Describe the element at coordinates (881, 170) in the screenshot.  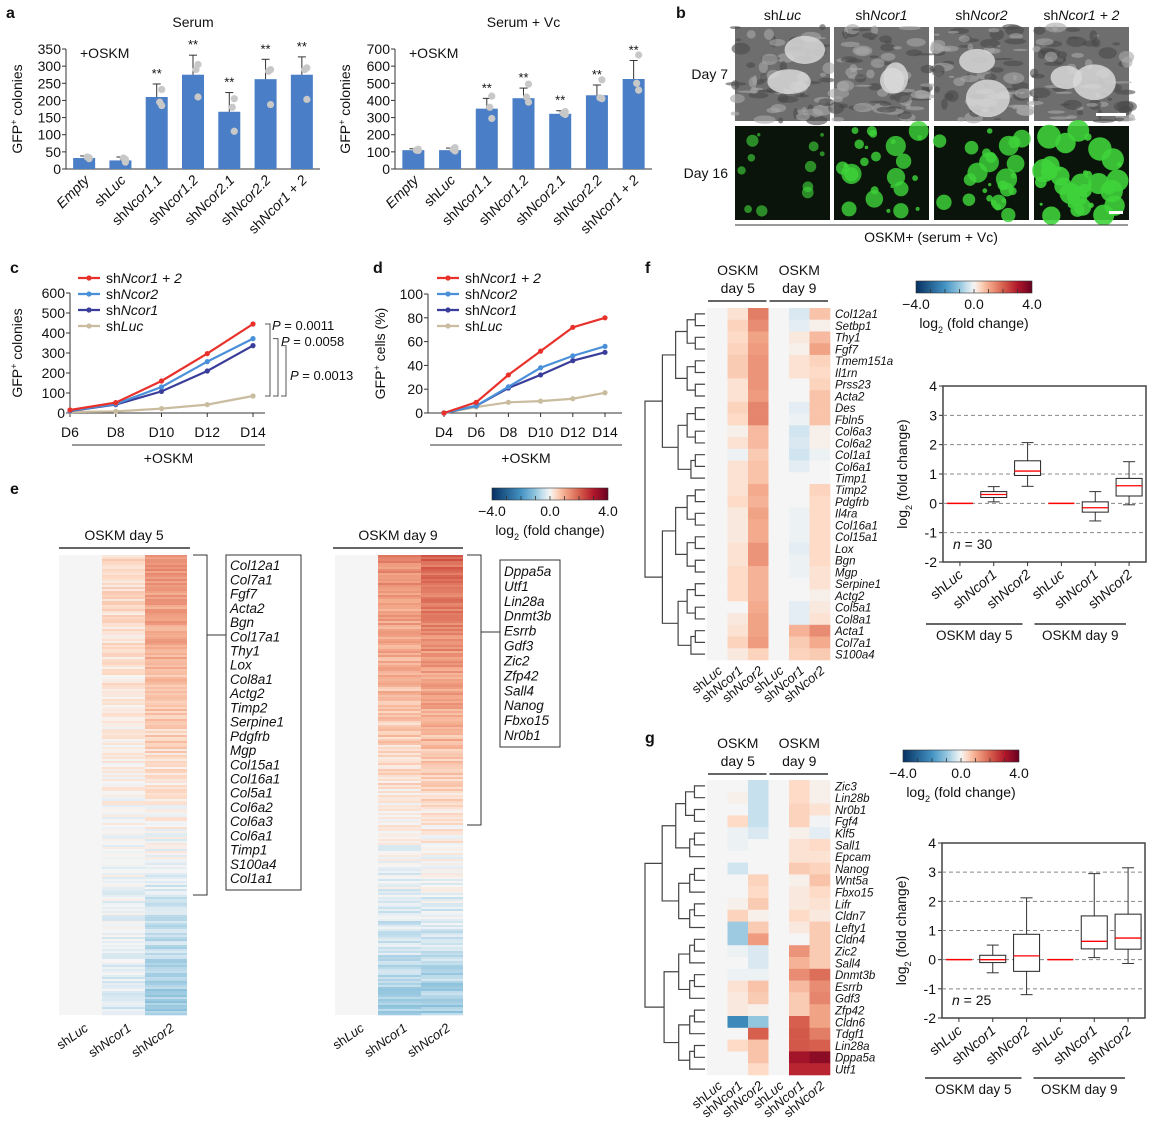
I see `fluorescence-image` at that location.